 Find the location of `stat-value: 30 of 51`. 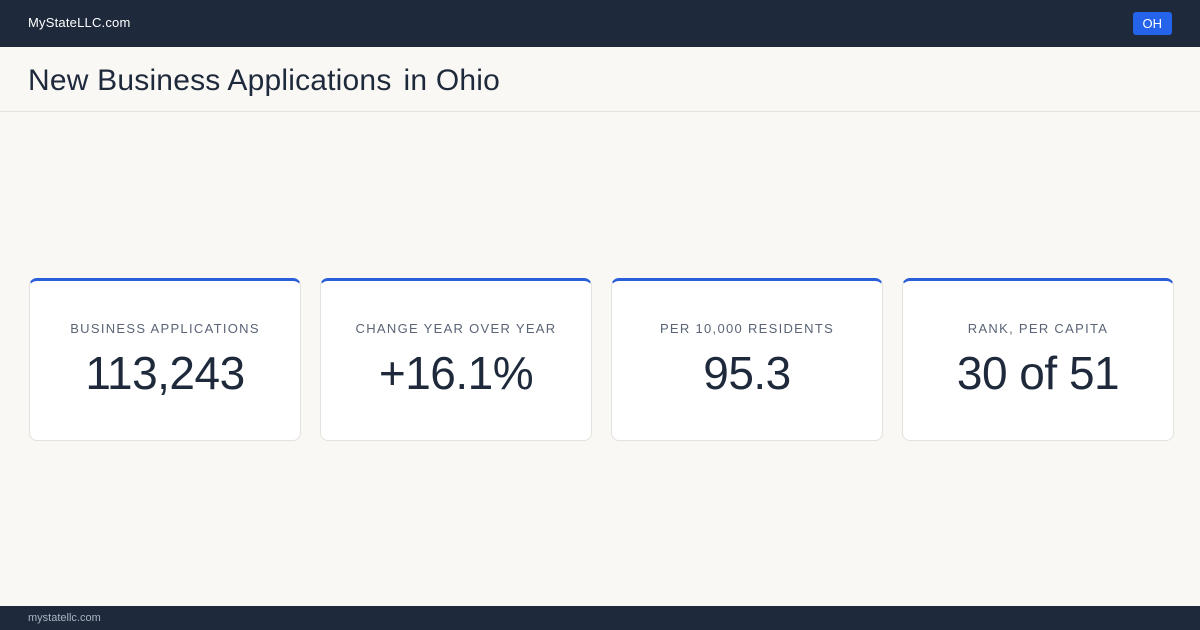

stat-value: 30 of 51 is located at coordinates (1038, 373).